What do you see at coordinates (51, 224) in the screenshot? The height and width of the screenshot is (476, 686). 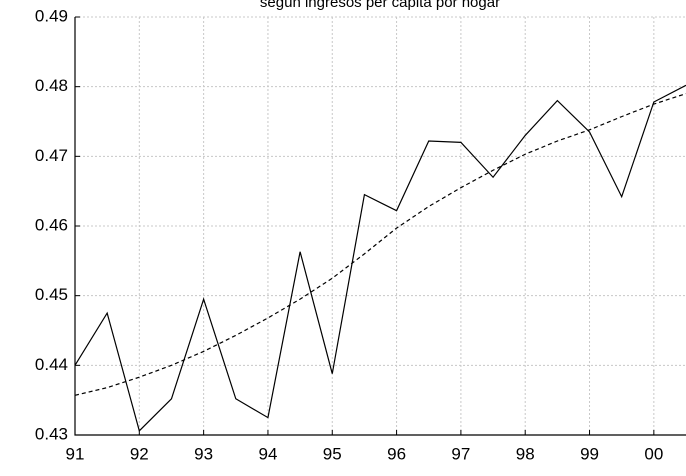 I see `y-tick-label: 0.46` at bounding box center [51, 224].